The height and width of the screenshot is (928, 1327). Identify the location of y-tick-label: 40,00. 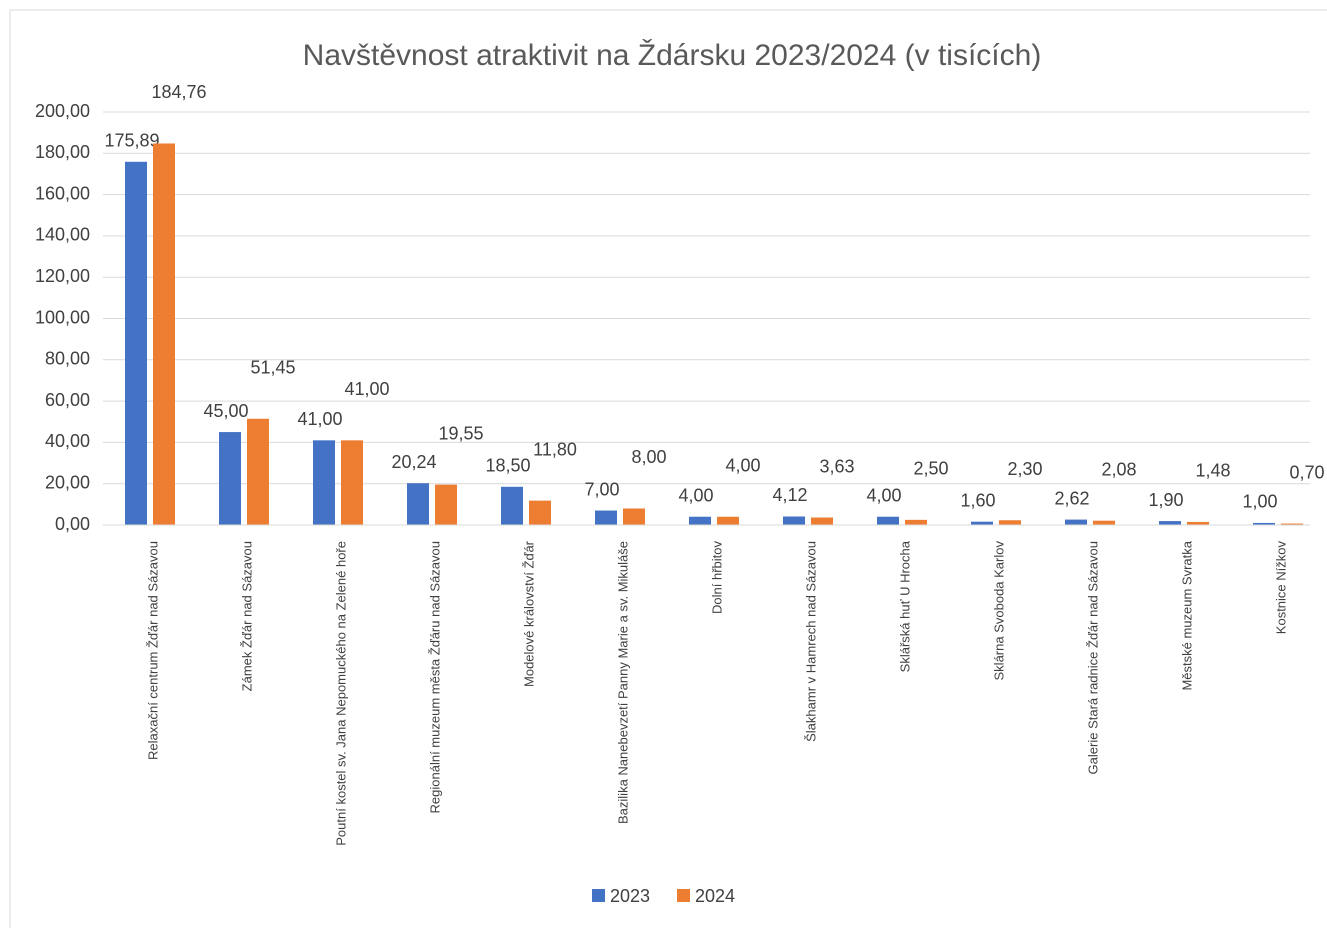
(67, 441).